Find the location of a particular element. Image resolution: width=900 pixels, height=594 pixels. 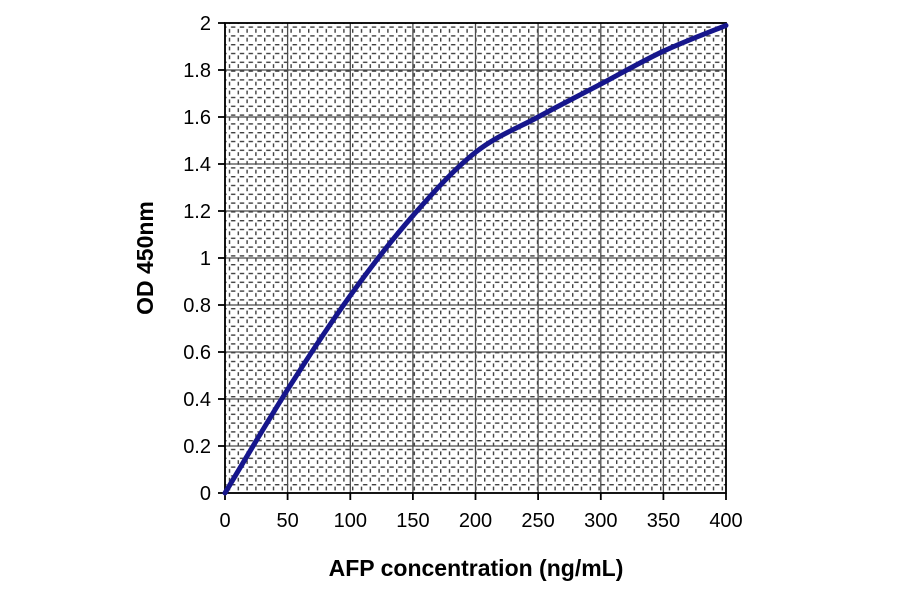

y-tick-label: 0 is located at coordinates (205, 494).